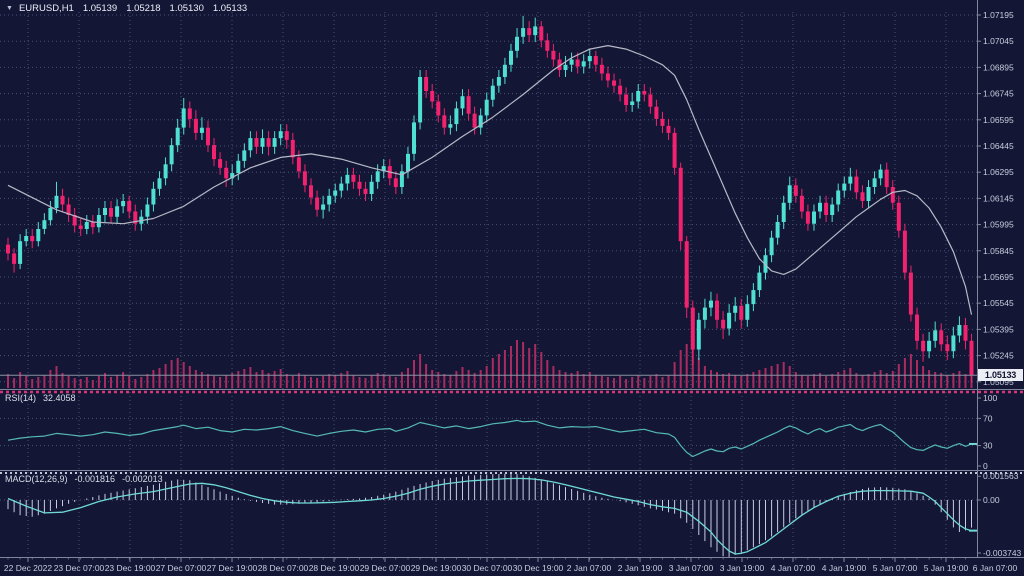 The width and height of the screenshot is (1024, 576). What do you see at coordinates (490, 364) in the screenshot?
I see `volume-bars` at bounding box center [490, 364].